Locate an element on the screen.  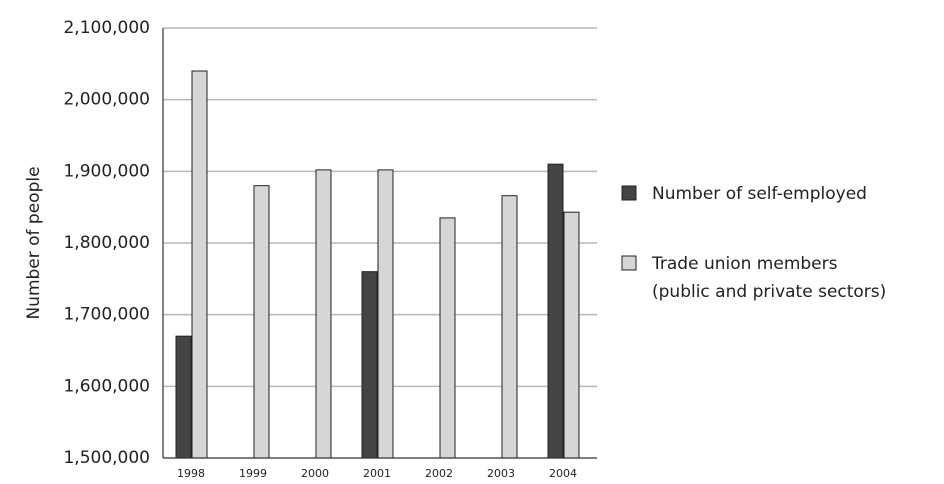
x-tick-label: 2001 is located at coordinates (377, 473).